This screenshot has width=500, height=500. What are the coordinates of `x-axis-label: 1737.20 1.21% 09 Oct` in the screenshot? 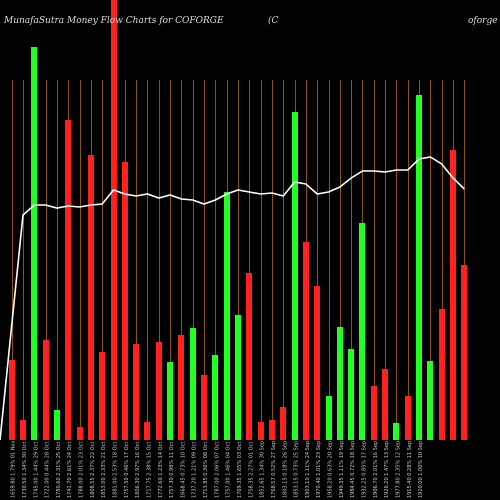 It's located at (195, 470).